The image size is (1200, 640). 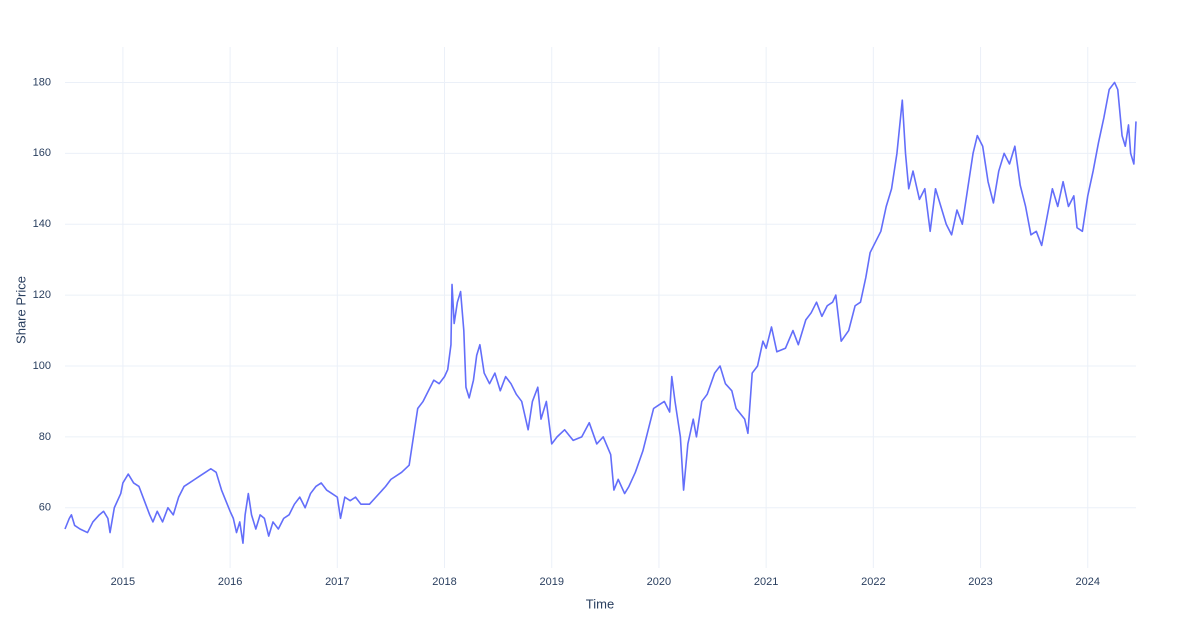 What do you see at coordinates (42, 295) in the screenshot?
I see `y-tick-label: 120` at bounding box center [42, 295].